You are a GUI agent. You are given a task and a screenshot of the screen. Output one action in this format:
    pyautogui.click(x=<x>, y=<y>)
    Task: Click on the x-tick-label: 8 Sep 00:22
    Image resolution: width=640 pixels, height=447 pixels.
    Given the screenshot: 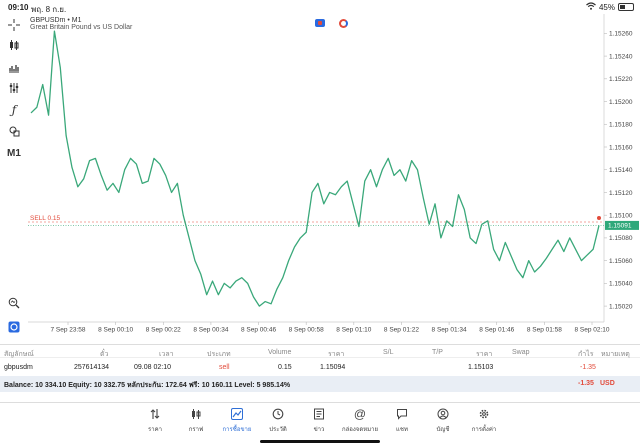 What is the action you would take?
    pyautogui.click(x=163, y=330)
    